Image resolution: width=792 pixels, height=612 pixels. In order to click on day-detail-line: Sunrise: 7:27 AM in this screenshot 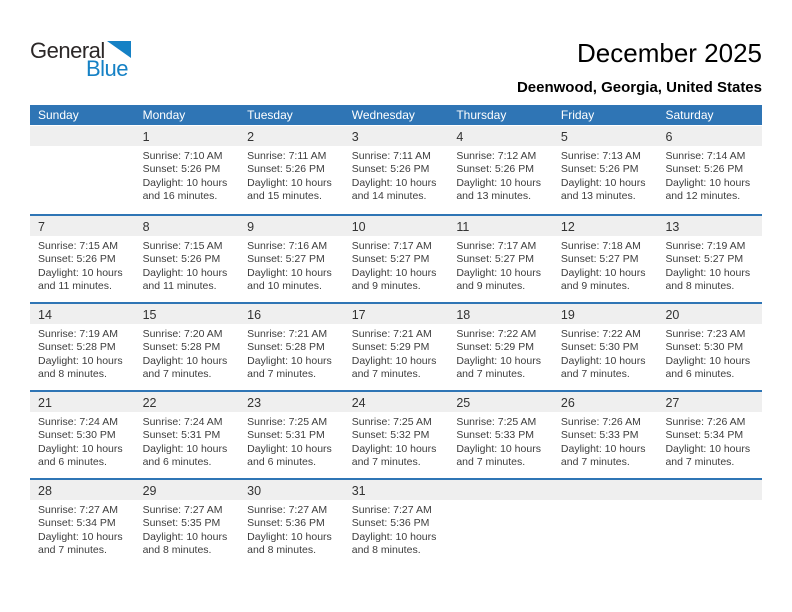, I will do `click(391, 510)`.